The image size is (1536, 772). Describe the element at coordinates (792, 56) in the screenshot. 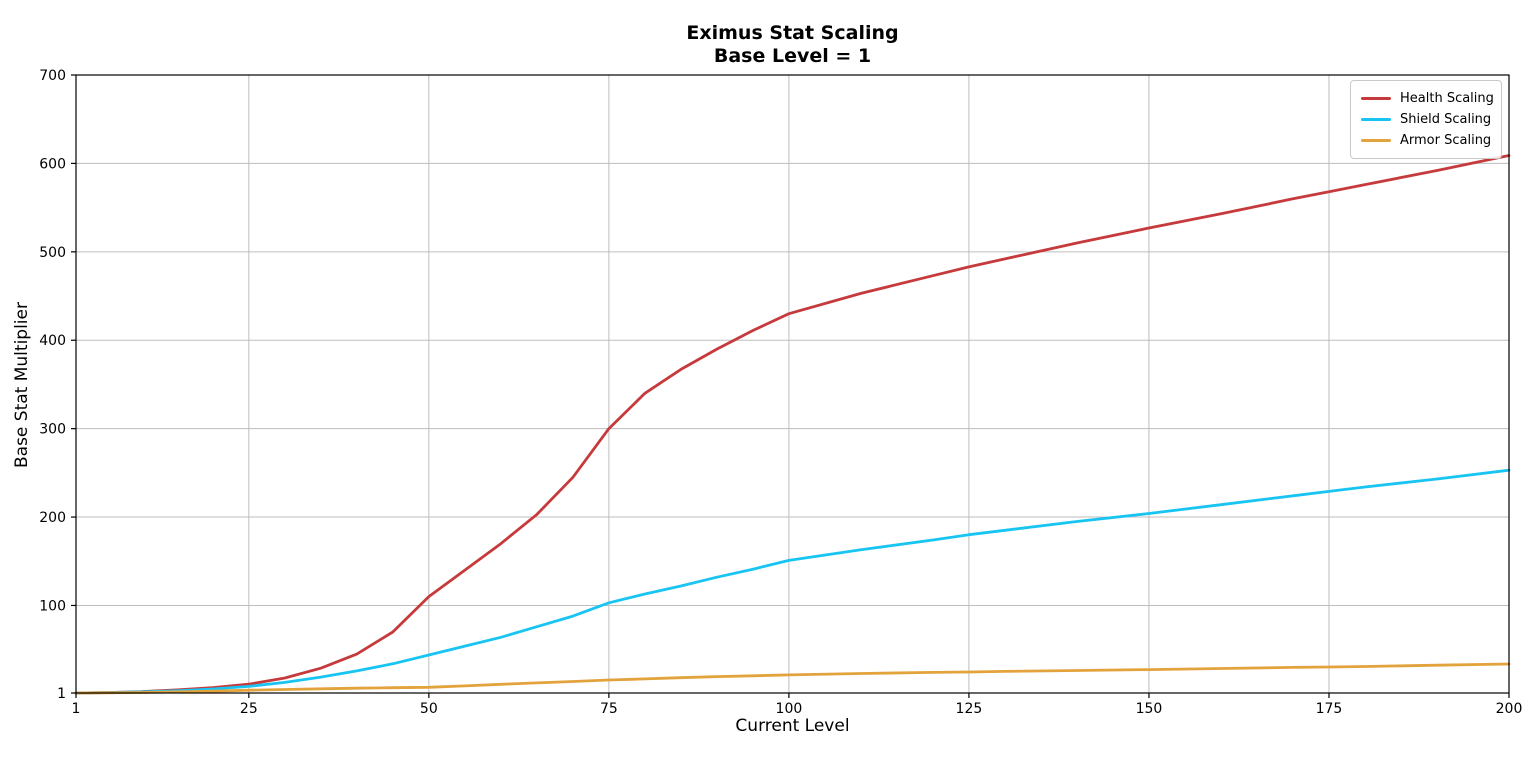

I see `chart-subtitle: Base Level = 1` at that location.